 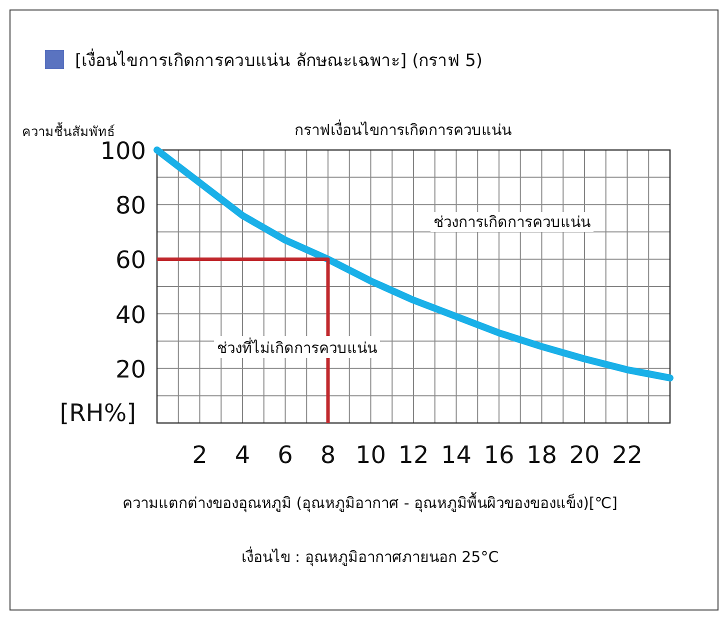 I want to click on annotation: ช่วงที่ไม่เกิดการควบแน่น, so click(x=297, y=347).